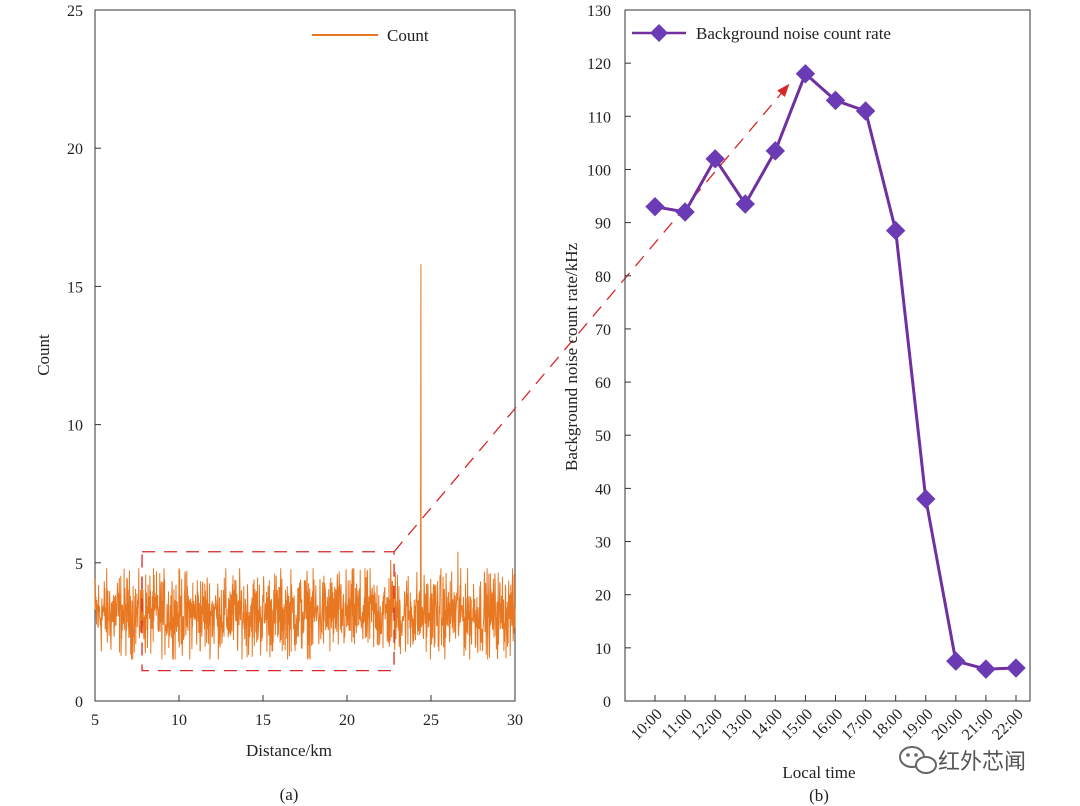 The width and height of the screenshot is (1080, 806). I want to click on x-tick-label: 5, so click(95, 720).